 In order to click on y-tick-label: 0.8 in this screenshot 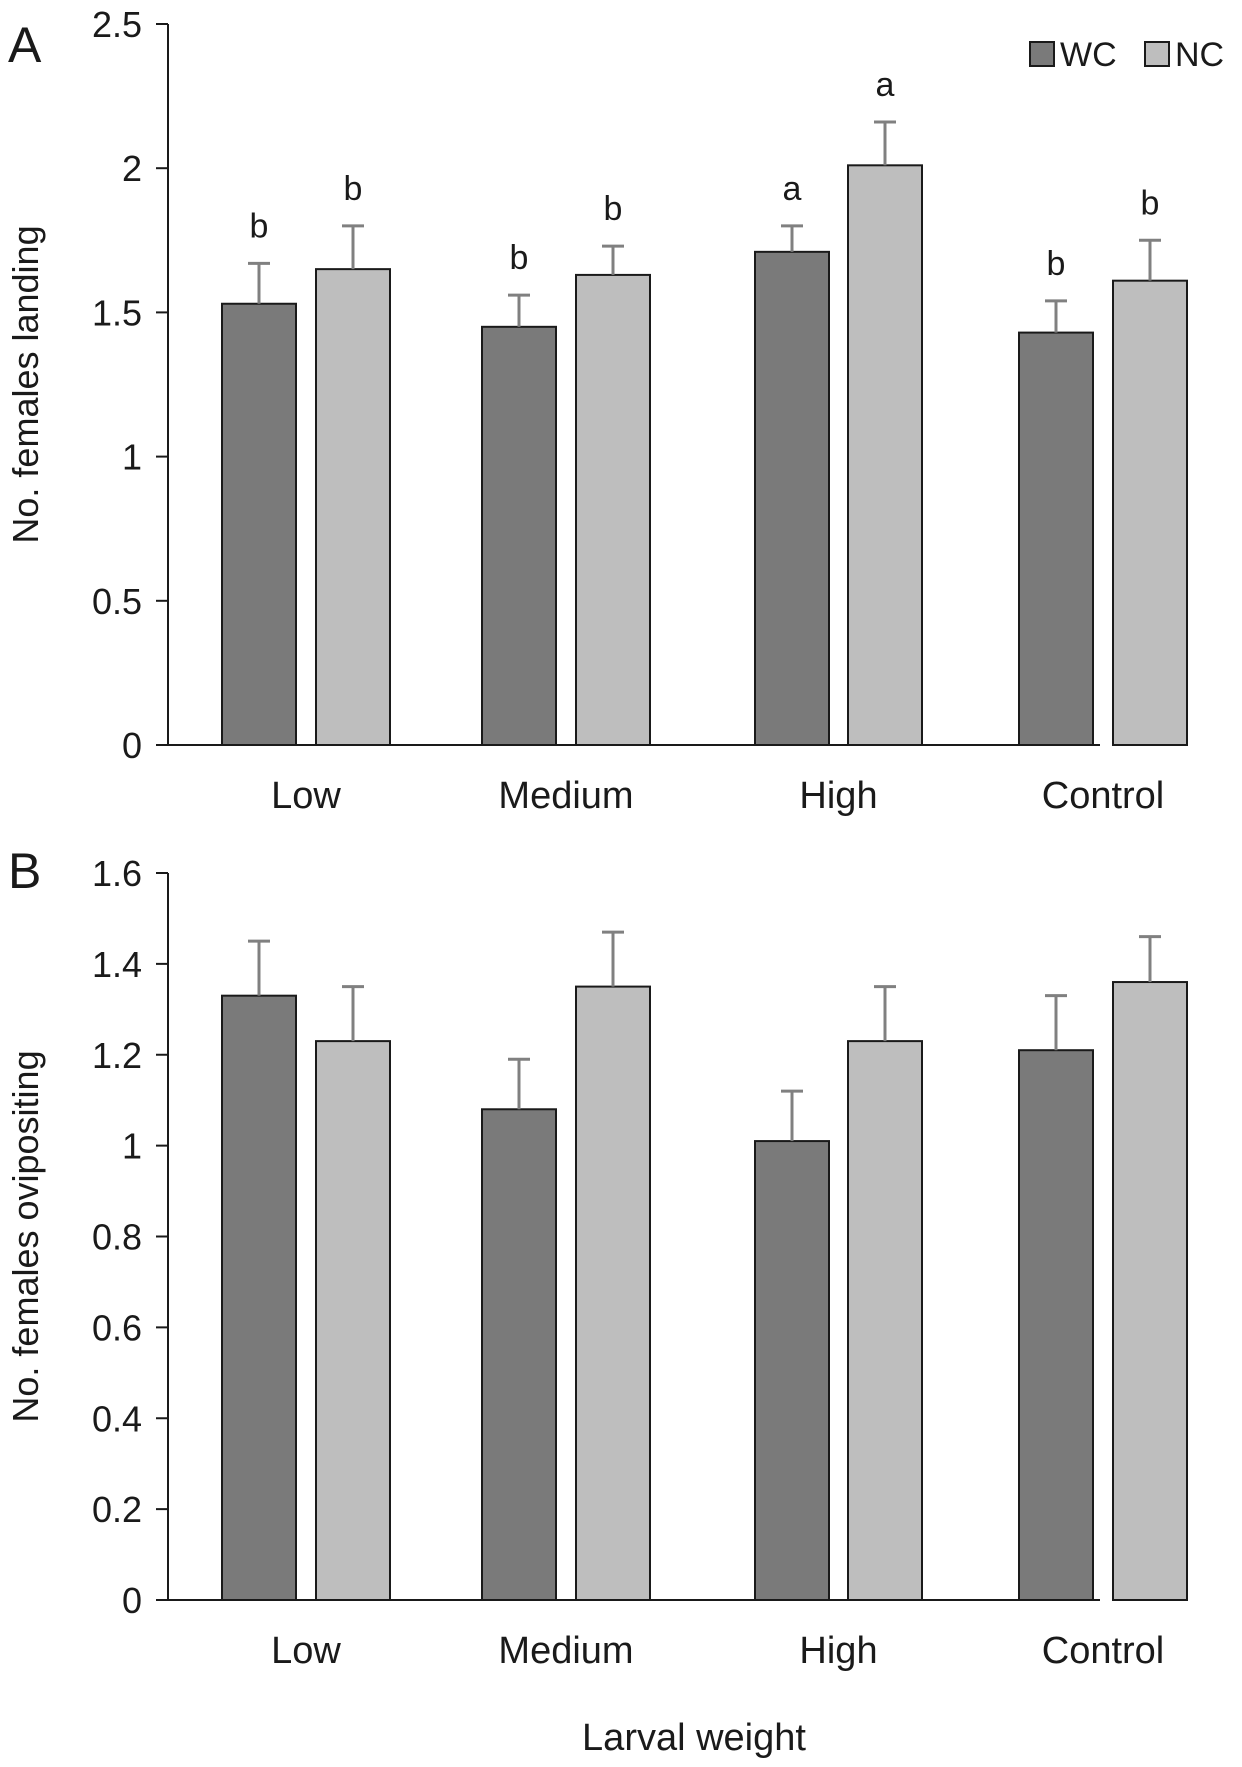, I will do `click(117, 1237)`.